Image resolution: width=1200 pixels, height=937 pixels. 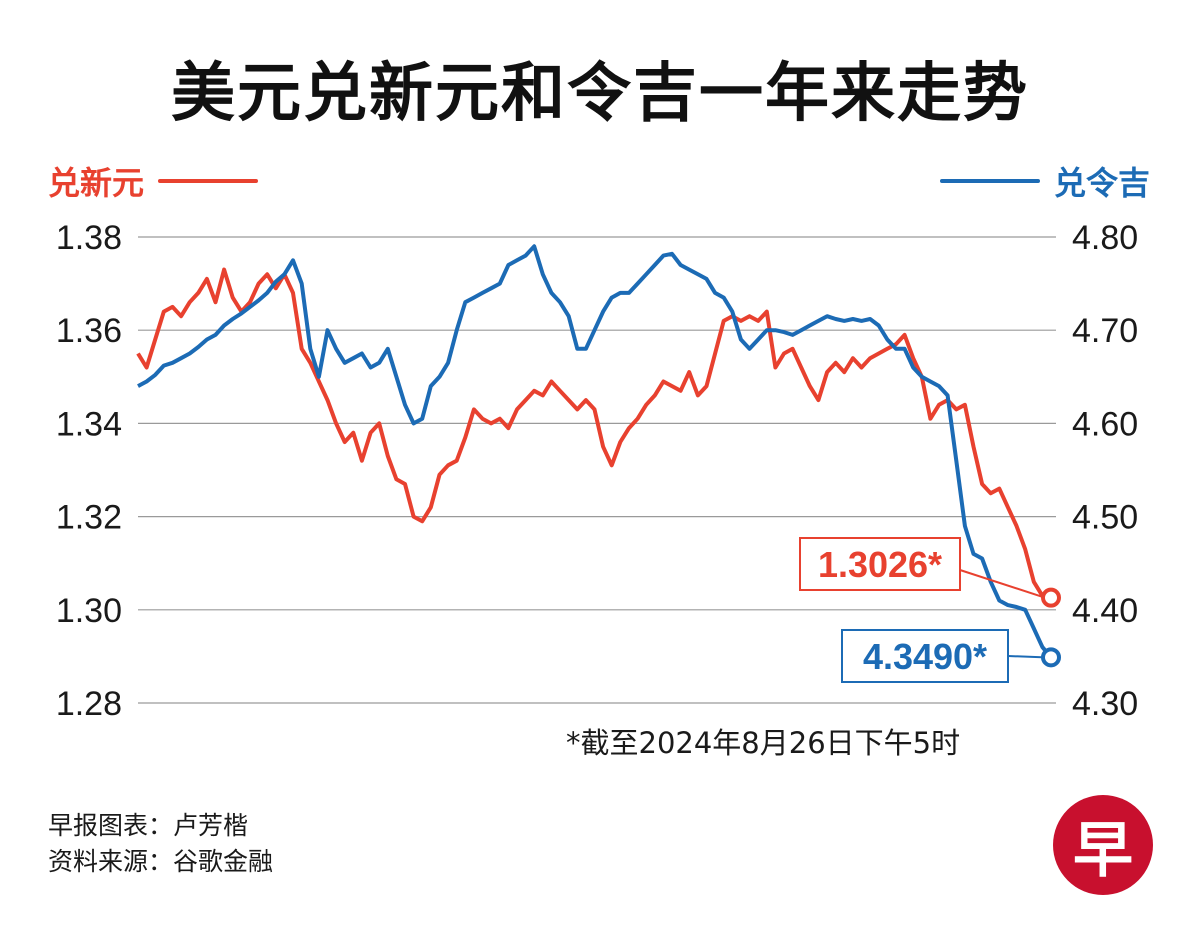 What do you see at coordinates (1101, 183) in the screenshot?
I see `legend-myr-label: 兑令吉` at bounding box center [1101, 183].